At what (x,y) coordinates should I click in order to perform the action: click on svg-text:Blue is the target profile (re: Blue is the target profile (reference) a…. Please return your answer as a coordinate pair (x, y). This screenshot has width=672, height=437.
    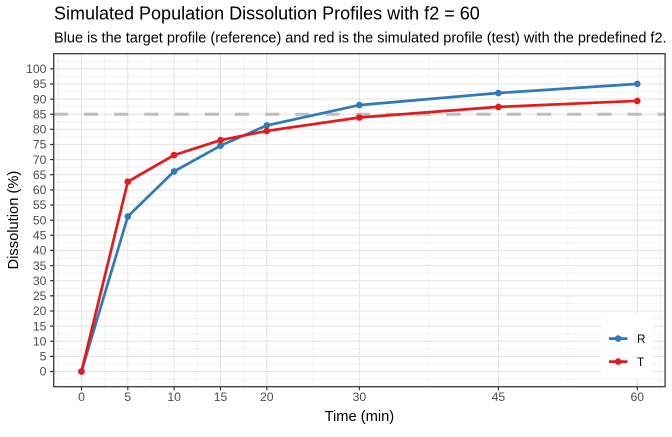
    Looking at the image, I should click on (360, 39).